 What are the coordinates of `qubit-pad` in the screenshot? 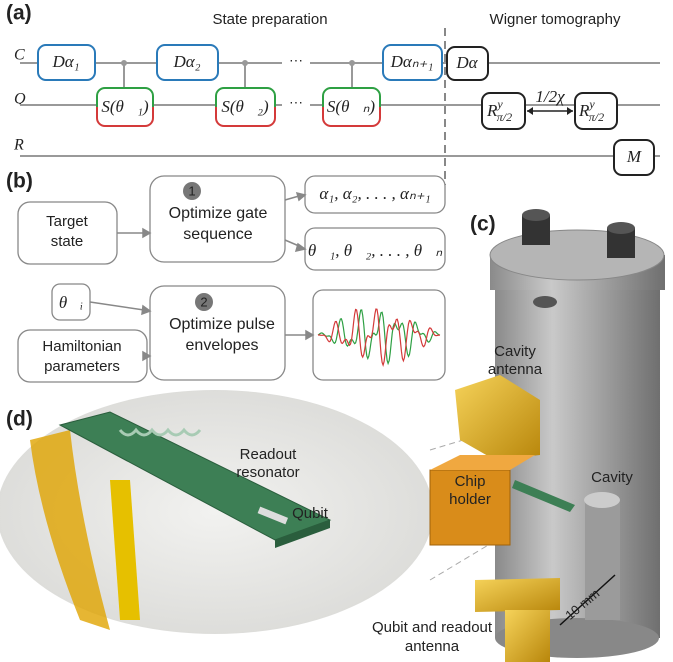 It's located at (273, 515).